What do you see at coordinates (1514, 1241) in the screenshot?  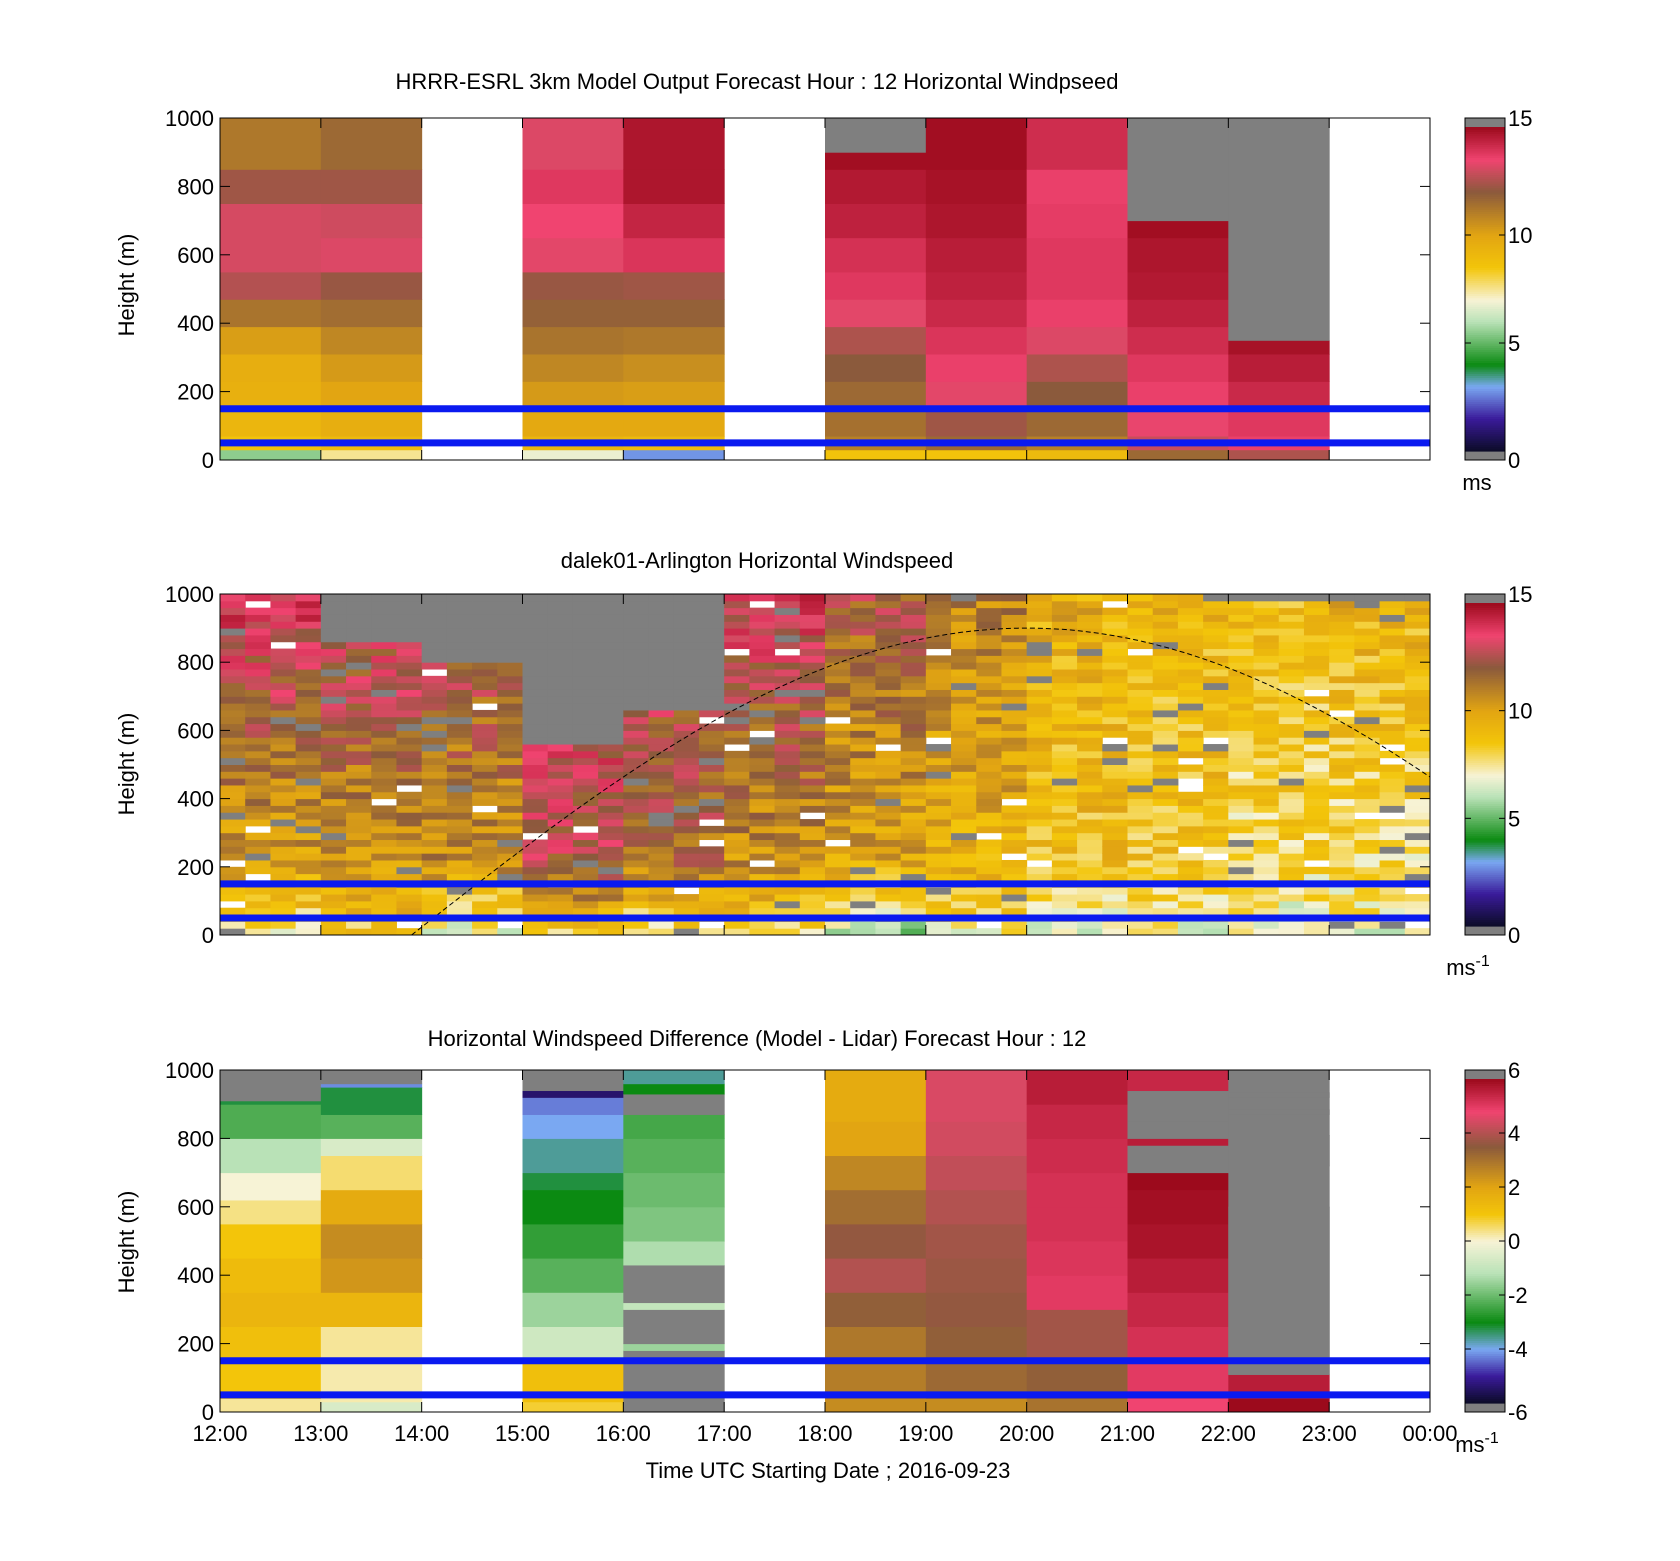 I see `colorbar-tick-label: 0` at bounding box center [1514, 1241].